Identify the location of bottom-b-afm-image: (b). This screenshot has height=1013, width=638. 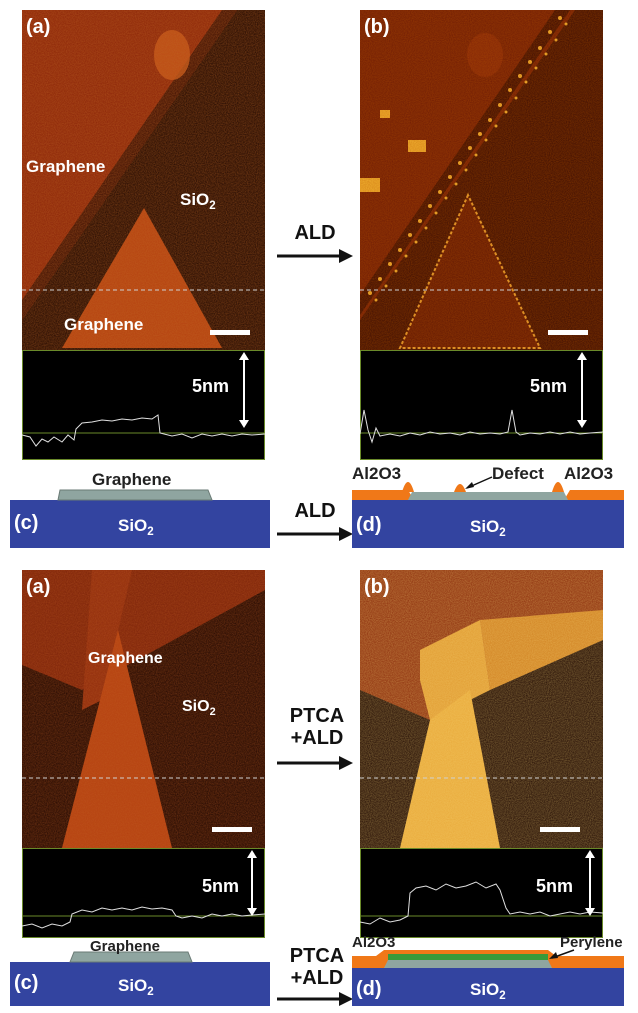
(481, 709).